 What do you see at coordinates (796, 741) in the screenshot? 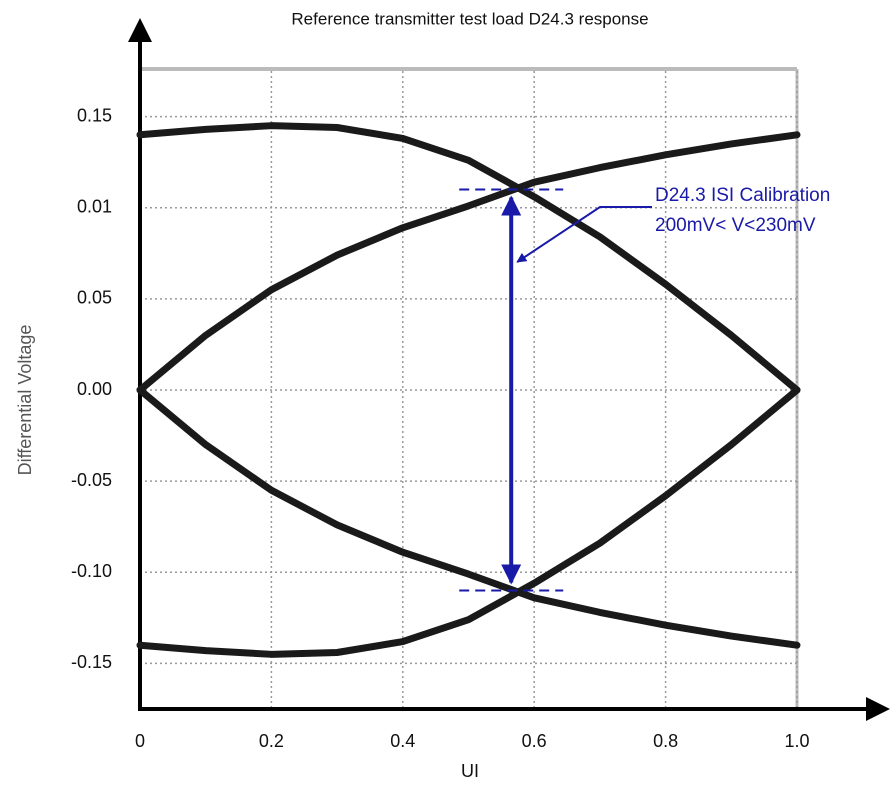
I see `x-tick-label: 1.0` at bounding box center [796, 741].